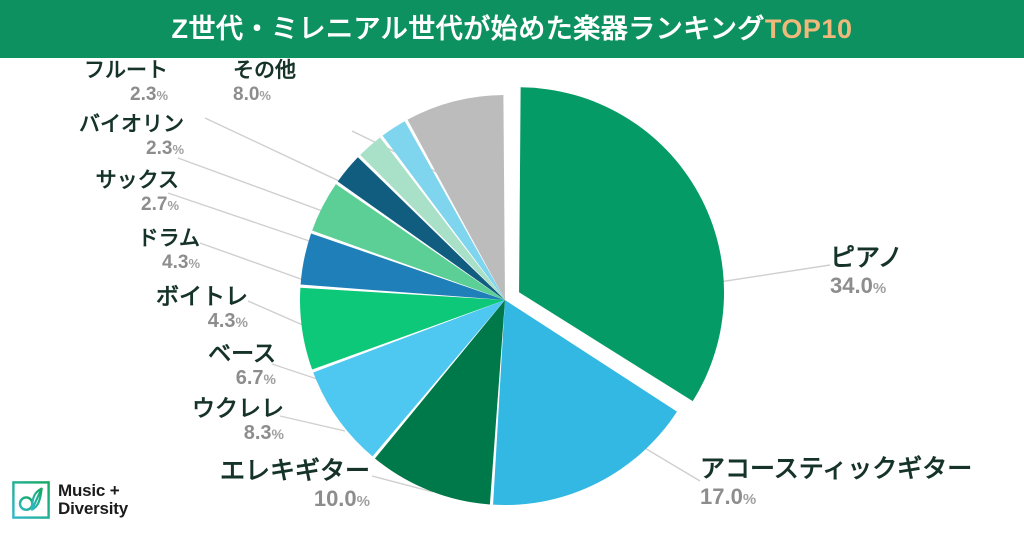  I want to click on label-drum-name: ドラム, so click(168, 238).